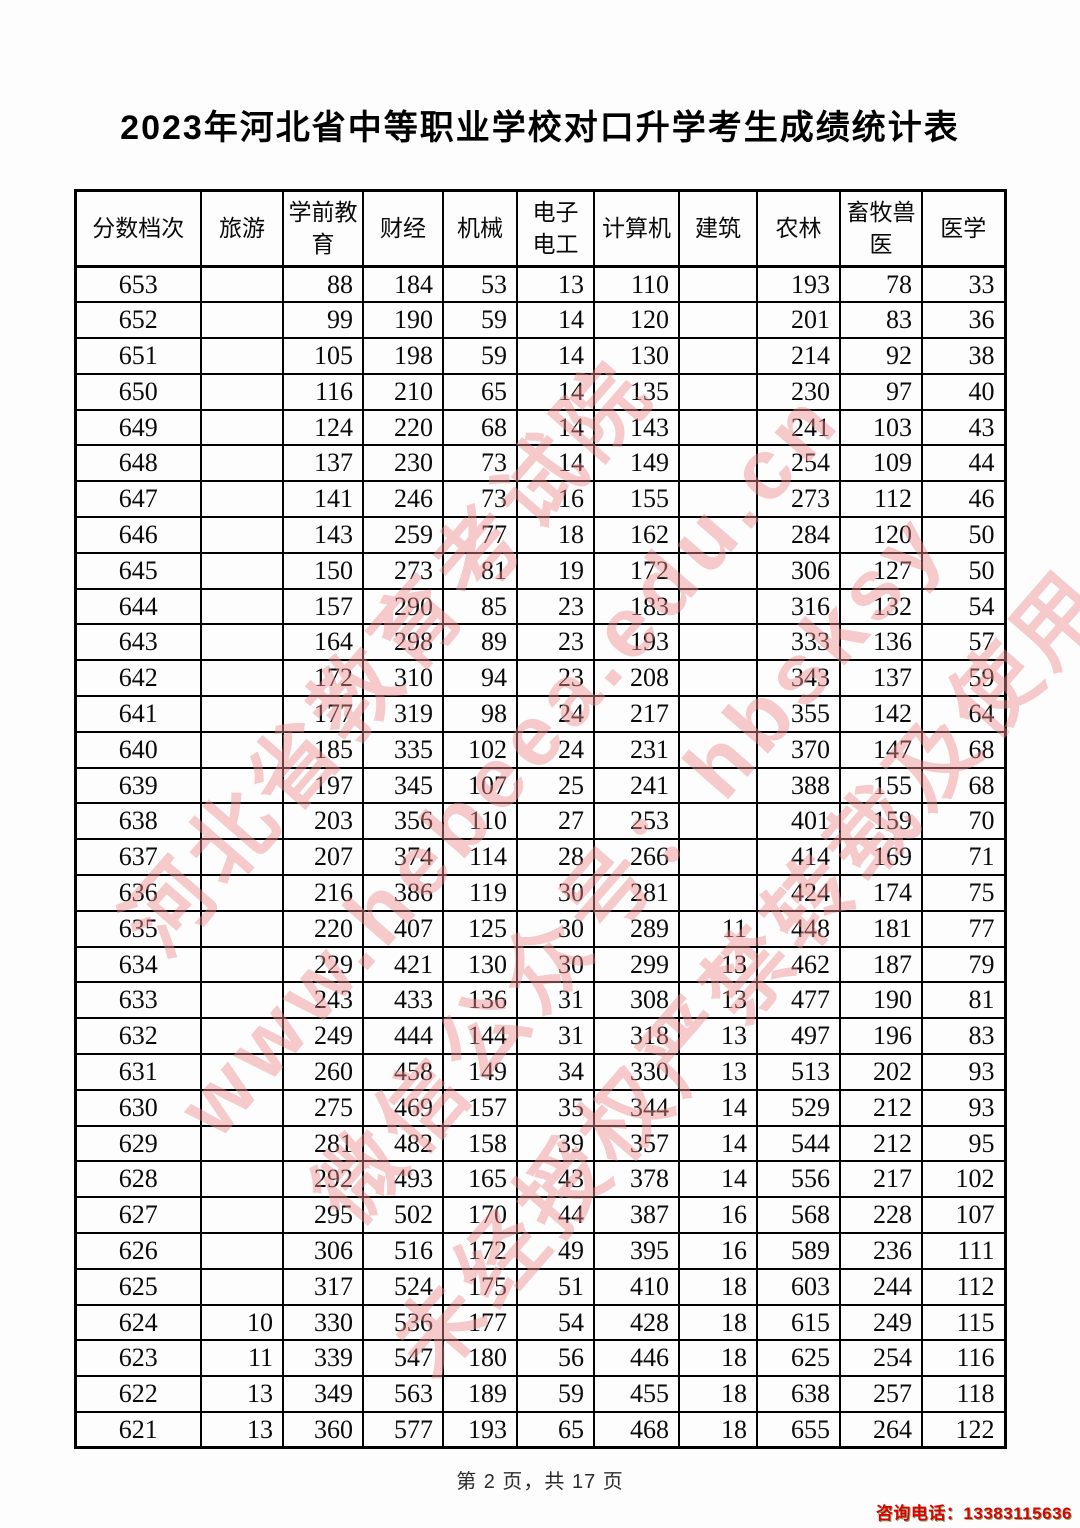  I want to click on count-cell: 150, so click(323, 570).